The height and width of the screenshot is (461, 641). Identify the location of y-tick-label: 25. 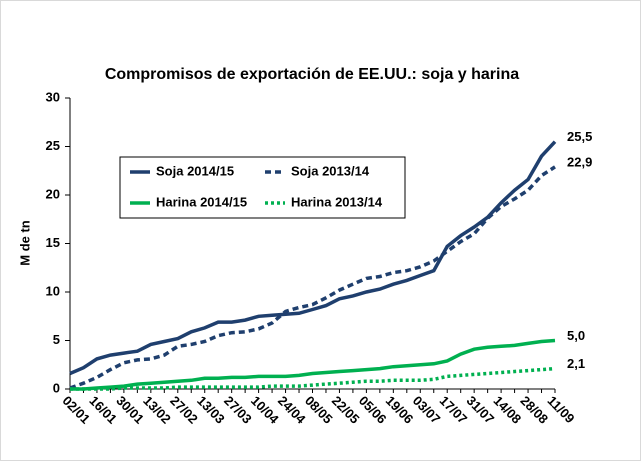
(53, 145).